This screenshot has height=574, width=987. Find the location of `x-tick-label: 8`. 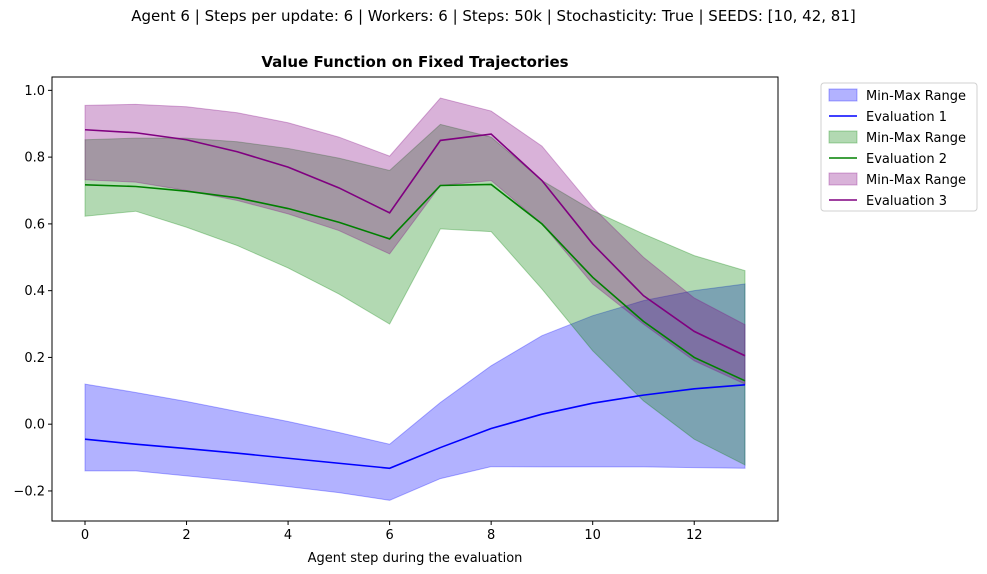

x-tick-label: 8 is located at coordinates (491, 535).